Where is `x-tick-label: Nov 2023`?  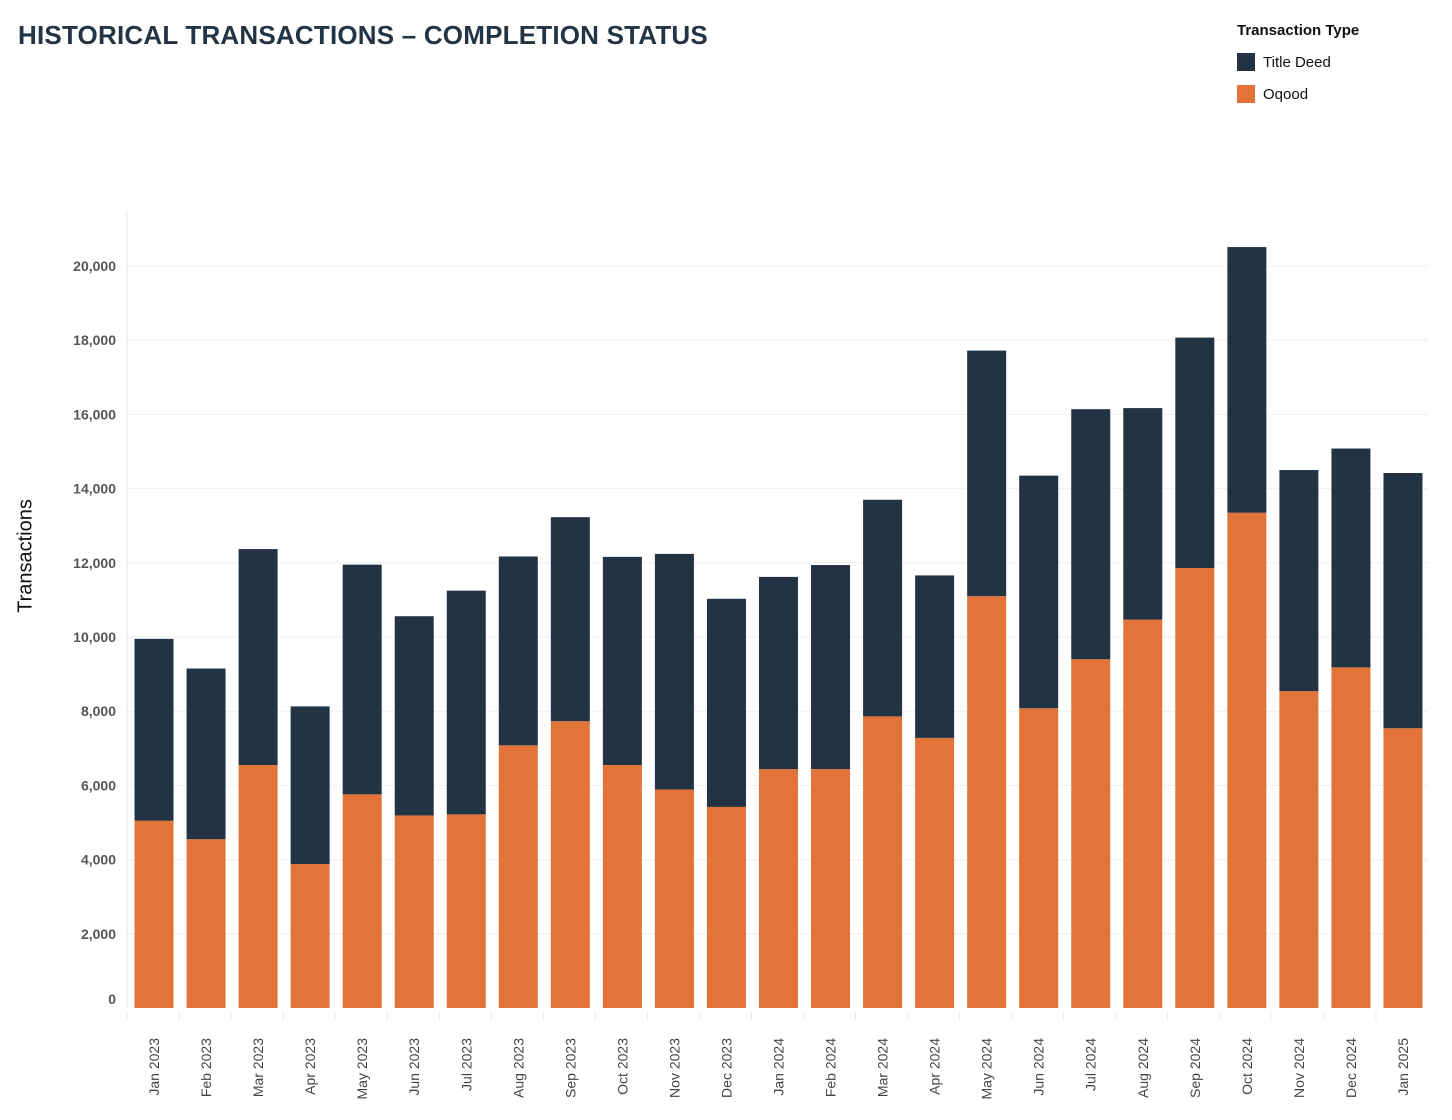 x-tick-label: Nov 2023 is located at coordinates (674, 1068).